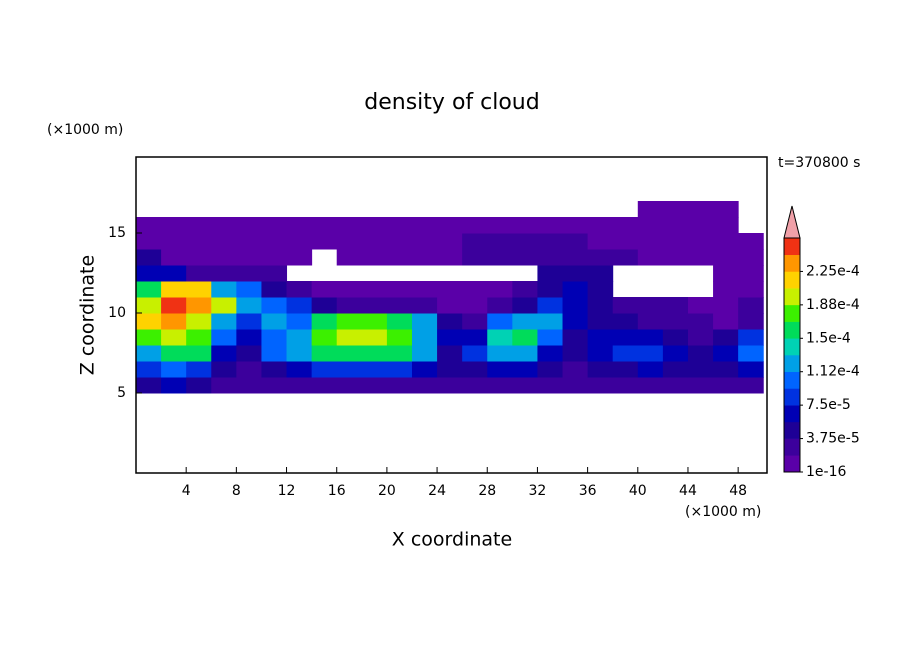 The image size is (904, 654). Describe the element at coordinates (538, 491) in the screenshot. I see `x-tick-label: 32` at that location.